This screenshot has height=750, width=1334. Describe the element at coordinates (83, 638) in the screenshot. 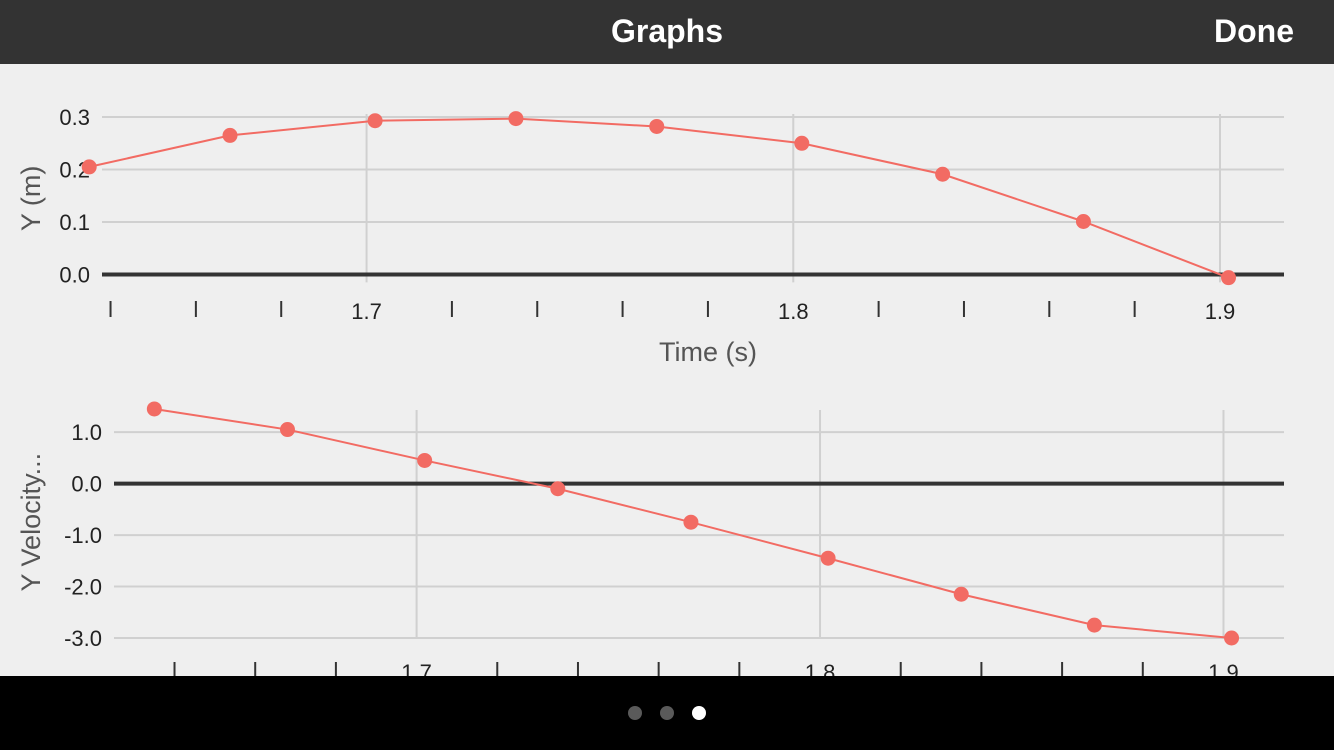

I see `y-tick-label: -3.0` at that location.